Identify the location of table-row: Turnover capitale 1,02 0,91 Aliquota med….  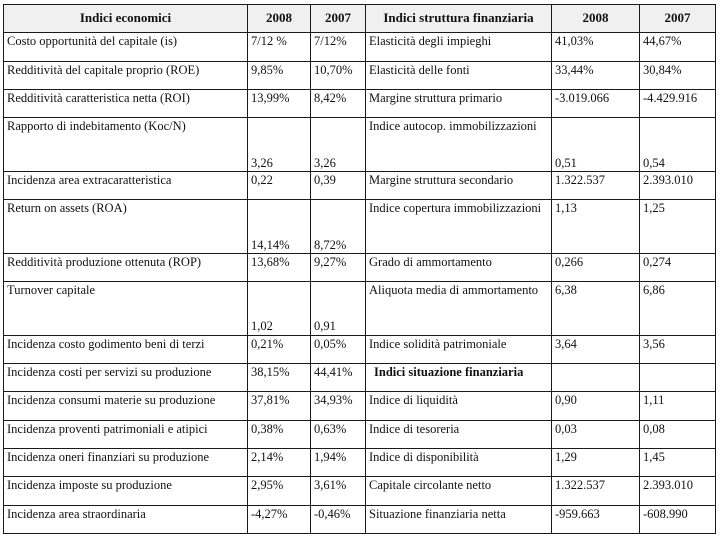
(359, 308).